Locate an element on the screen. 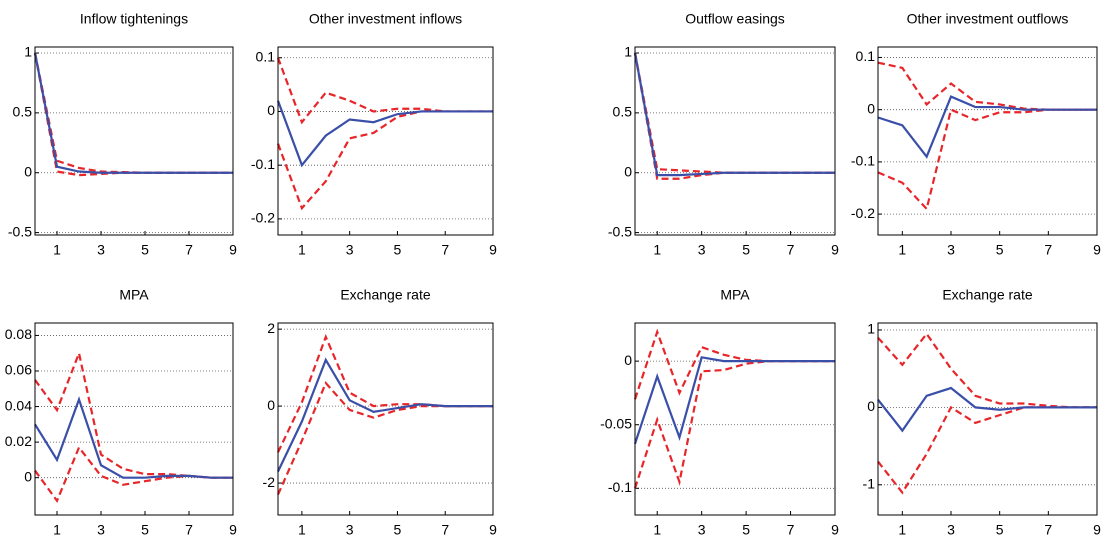 This screenshot has height=536, width=1104. y-tick-label: -1 is located at coordinates (869, 484).